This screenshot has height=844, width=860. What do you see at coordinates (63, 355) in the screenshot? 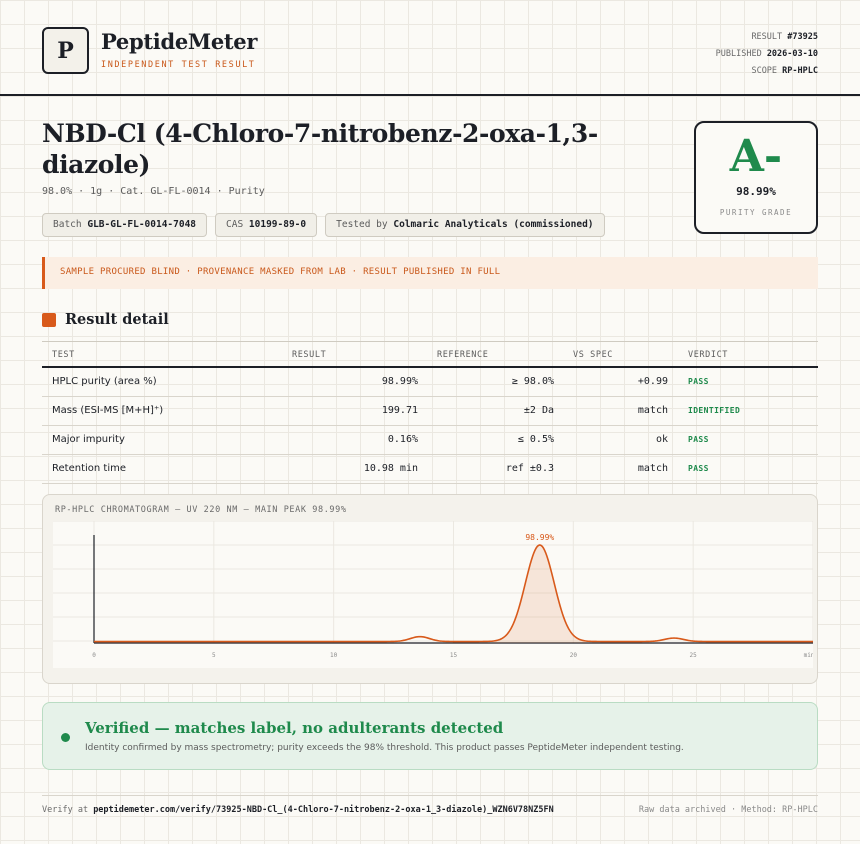
I see `header-test: TEST` at bounding box center [63, 355].